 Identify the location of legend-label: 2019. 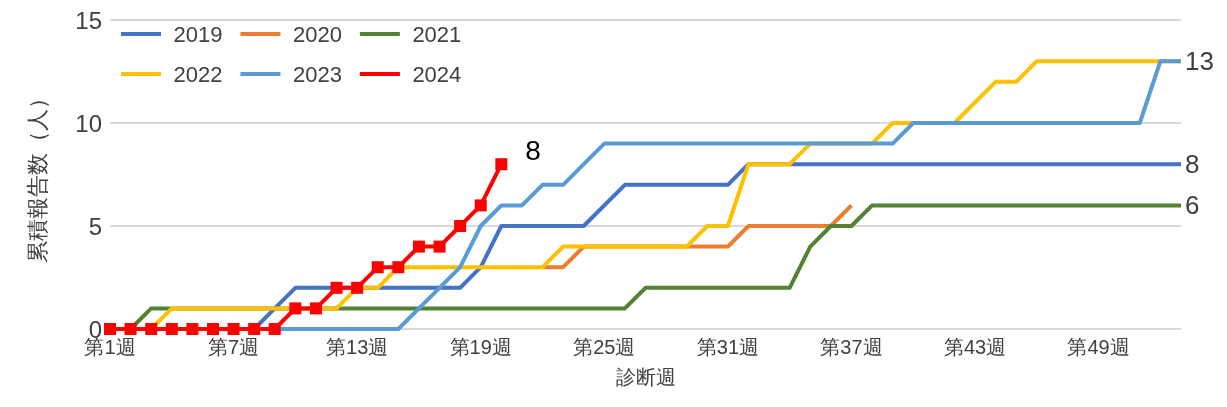
(198, 34).